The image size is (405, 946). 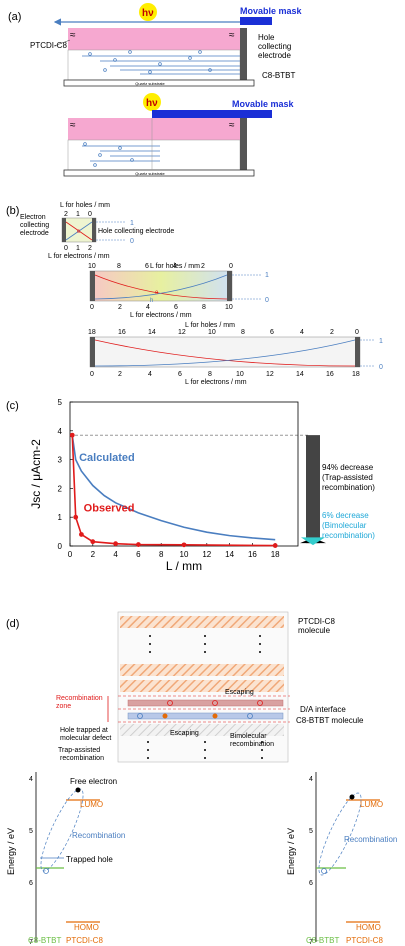 What do you see at coordinates (252, 554) in the screenshot?
I see `x-tick-label: 16` at bounding box center [252, 554].